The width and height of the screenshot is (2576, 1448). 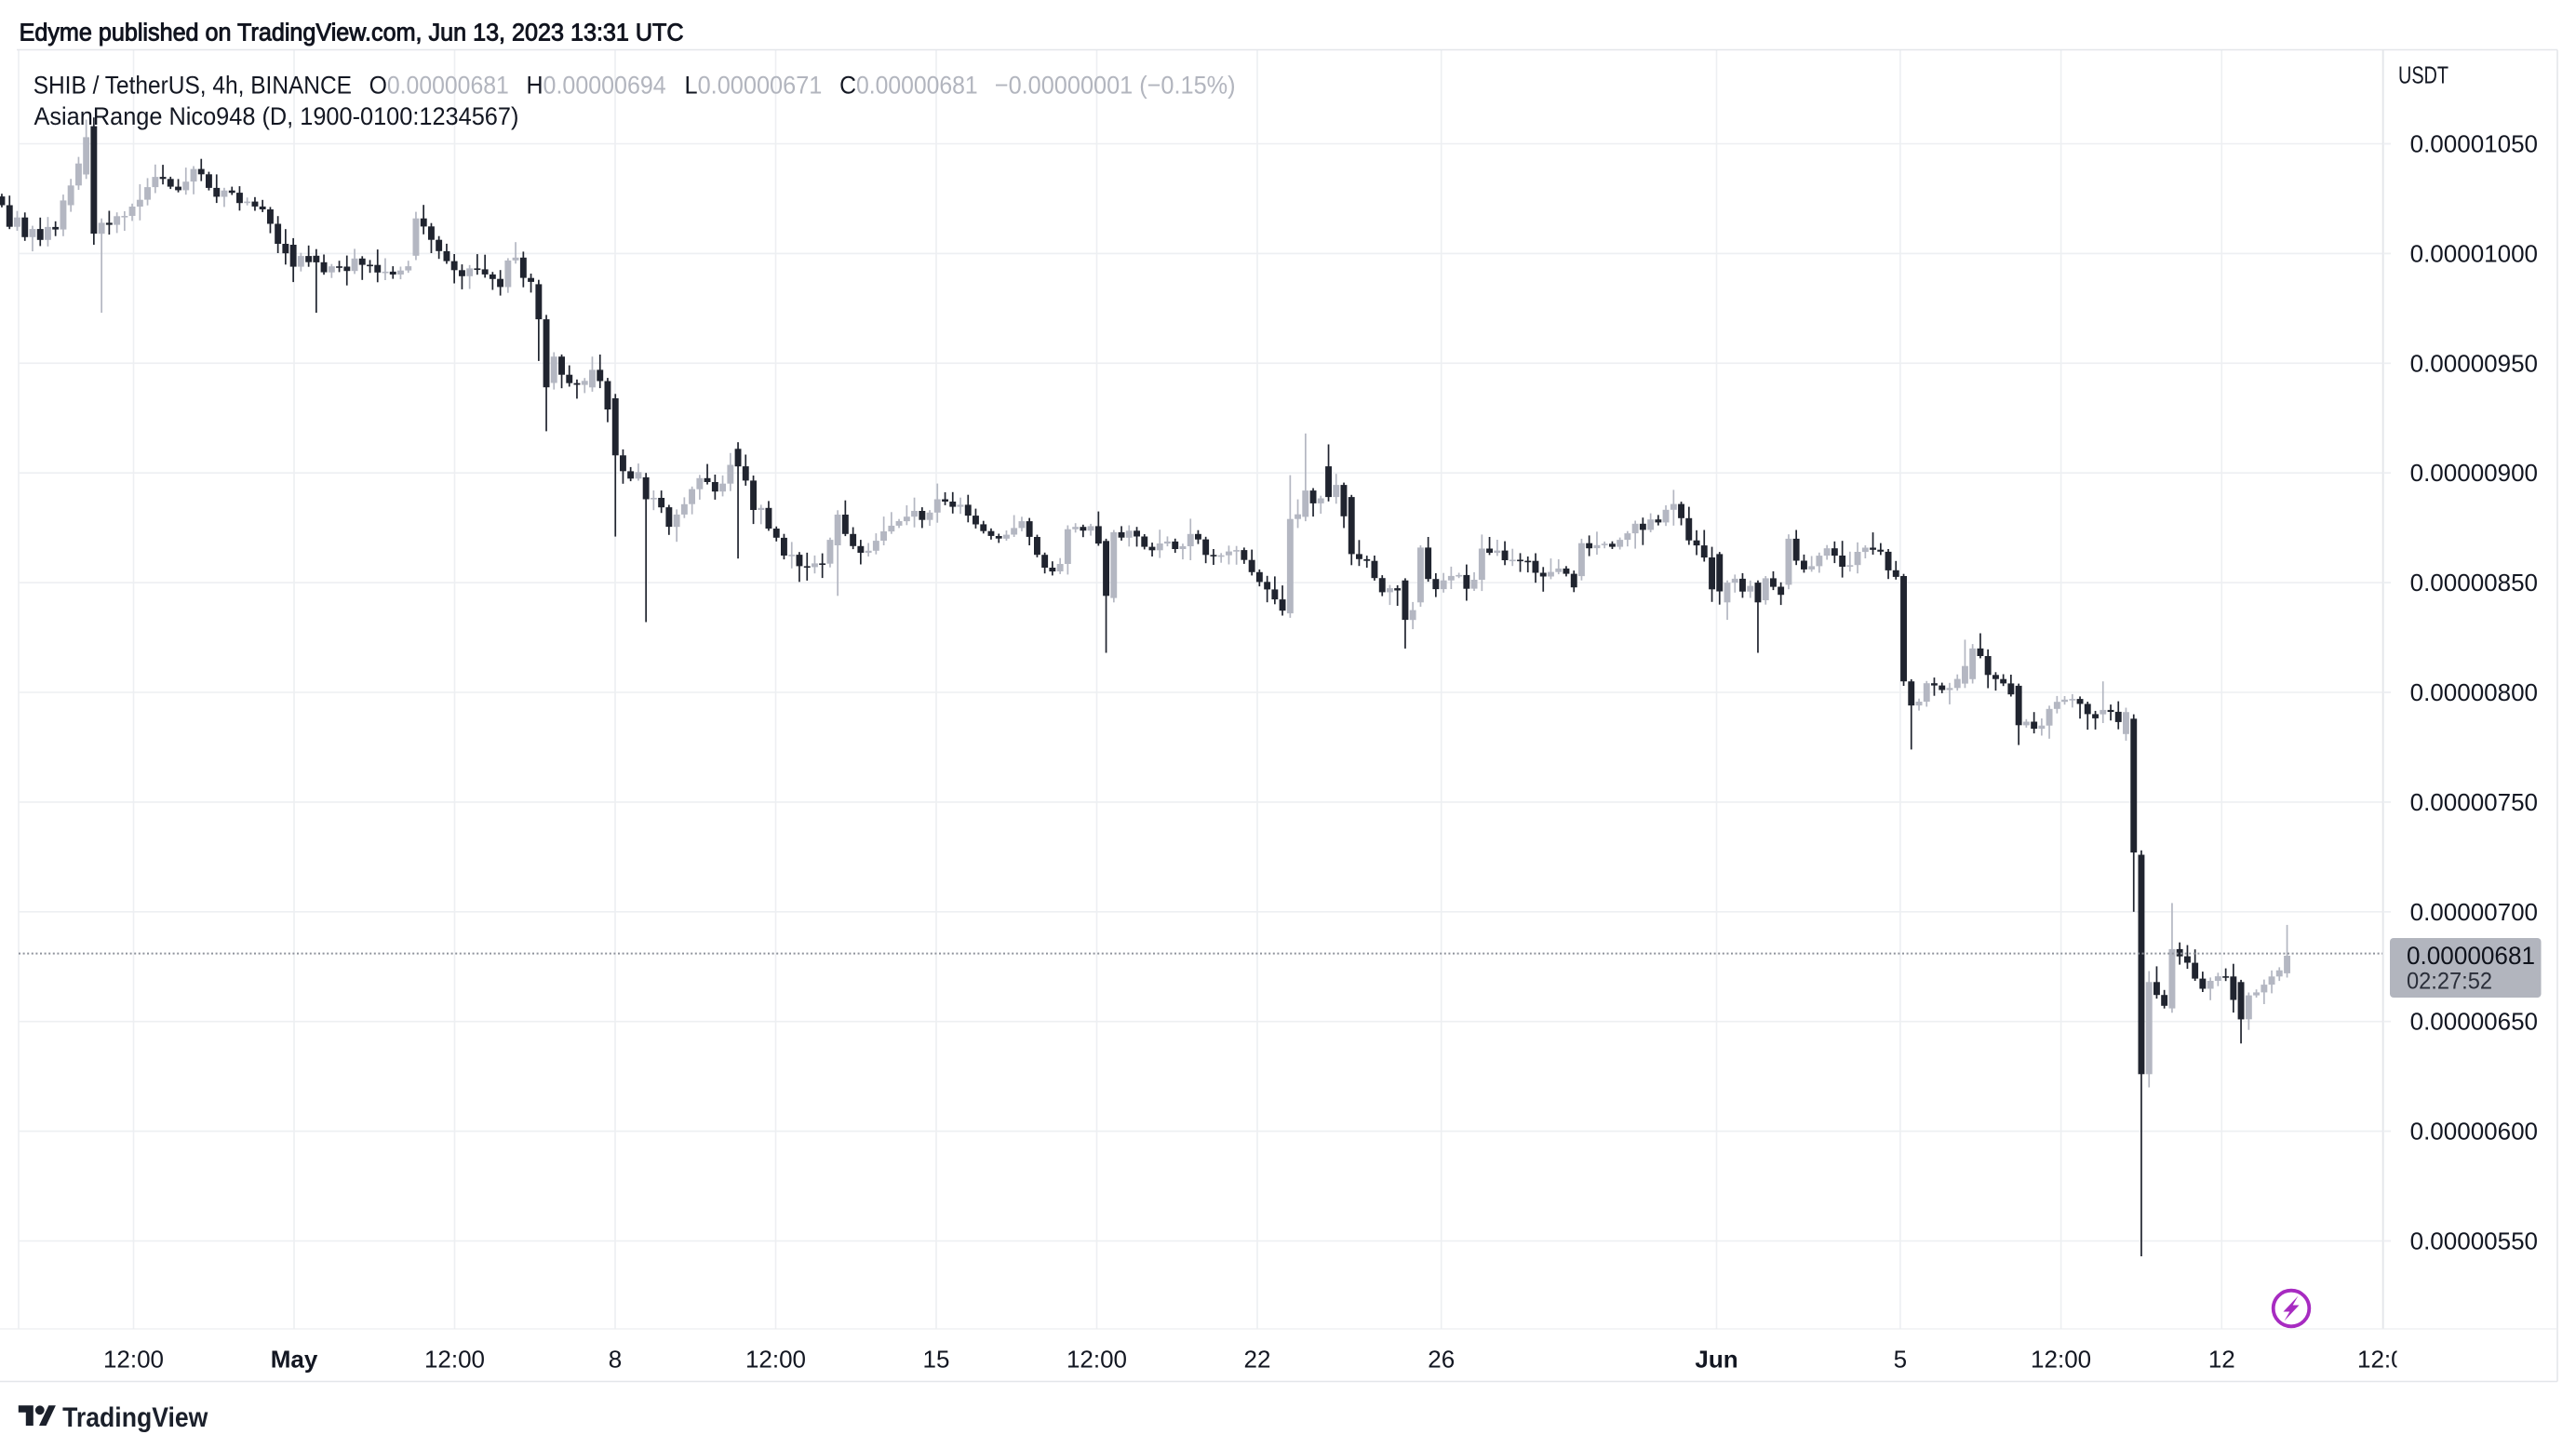 I want to click on svg-text: 12, so click(x=2221, y=1359).